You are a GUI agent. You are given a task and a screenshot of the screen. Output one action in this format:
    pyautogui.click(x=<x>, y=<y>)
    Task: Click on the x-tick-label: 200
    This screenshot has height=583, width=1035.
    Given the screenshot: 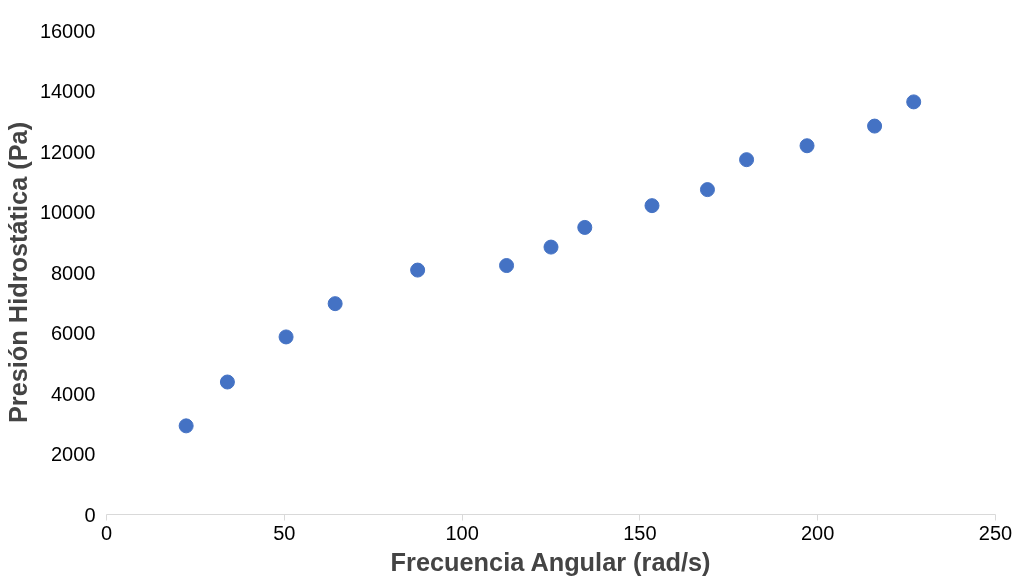 What is the action you would take?
    pyautogui.click(x=818, y=532)
    